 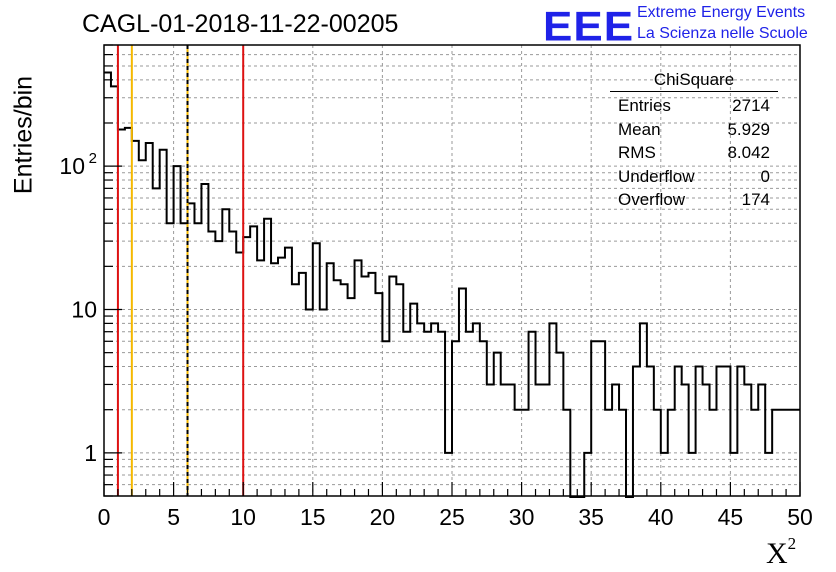 I want to click on x-tick-label: 30, so click(x=522, y=517).